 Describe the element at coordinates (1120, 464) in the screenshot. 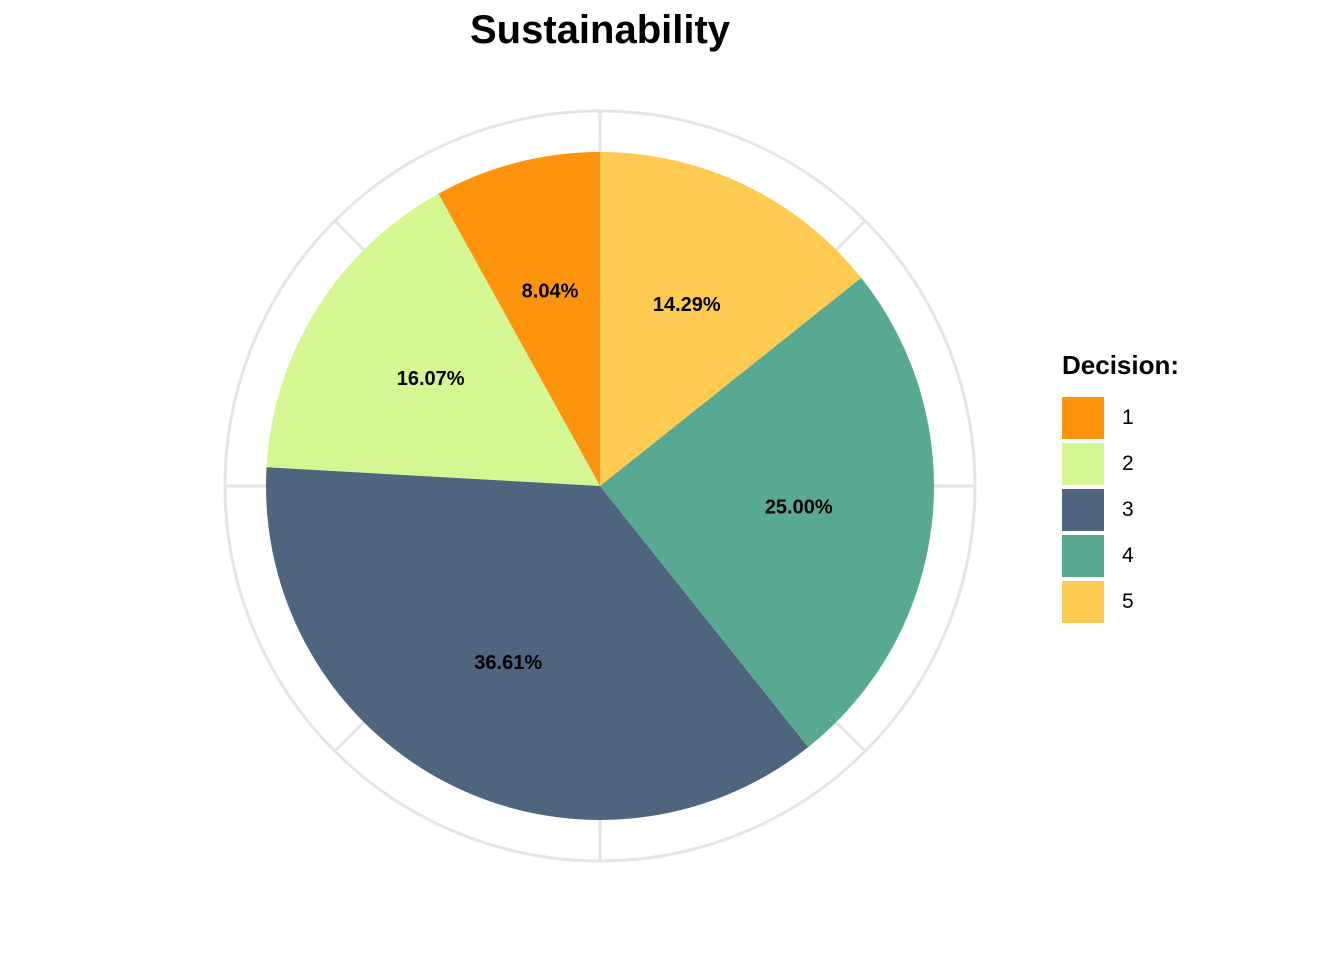

I see `legend-item-2: 2` at that location.